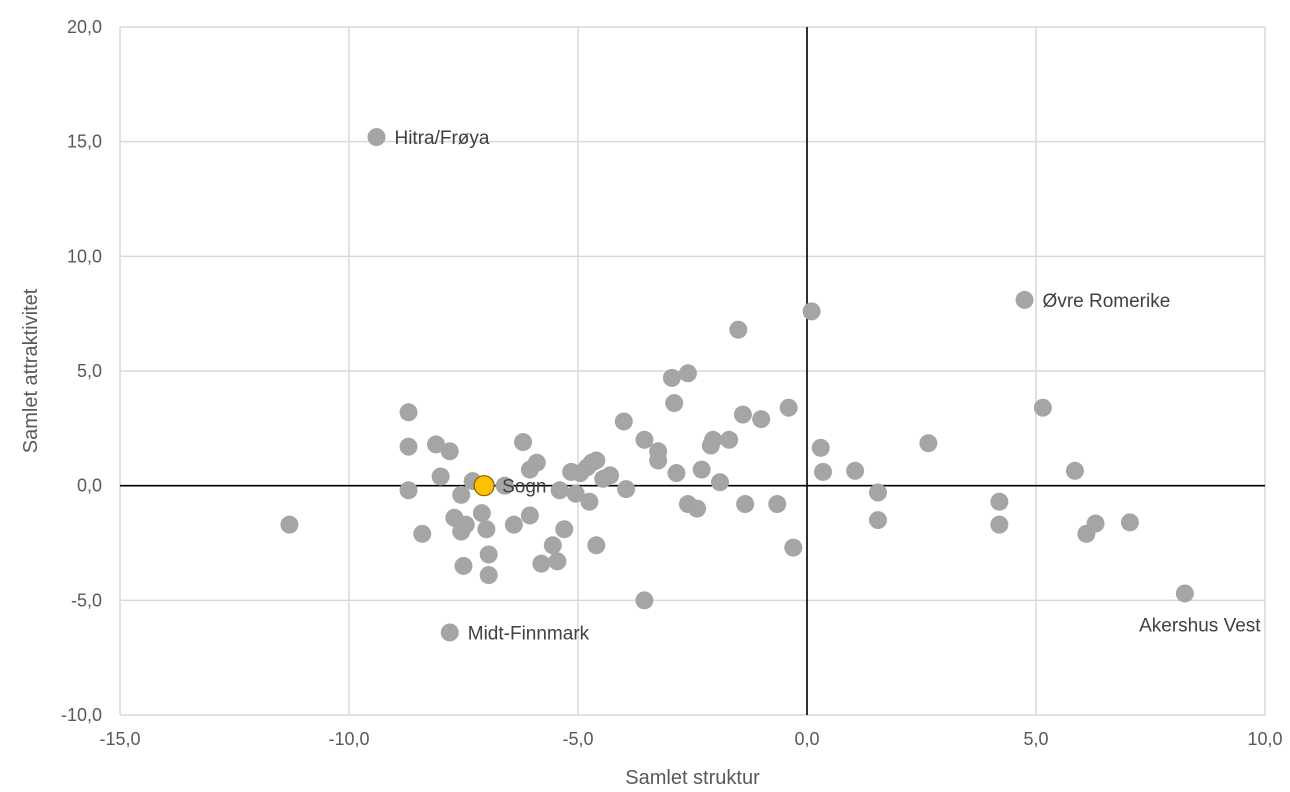 This screenshot has width=1290, height=792. What do you see at coordinates (84, 27) in the screenshot?
I see `y-tick-label: 20,0` at bounding box center [84, 27].